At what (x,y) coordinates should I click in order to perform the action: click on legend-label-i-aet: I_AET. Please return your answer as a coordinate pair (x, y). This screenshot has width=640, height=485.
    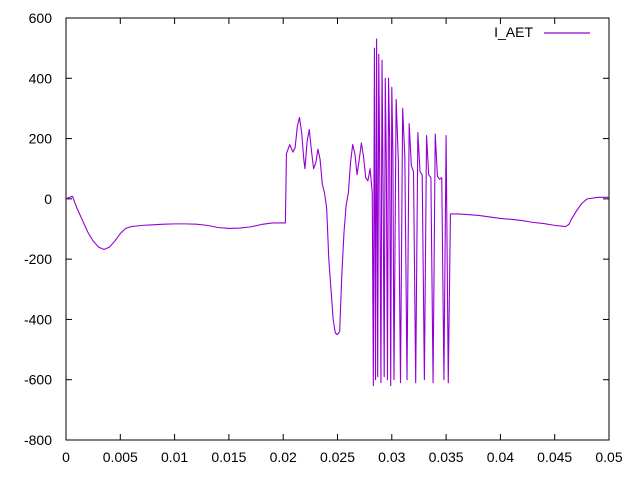
    Looking at the image, I should click on (513, 32).